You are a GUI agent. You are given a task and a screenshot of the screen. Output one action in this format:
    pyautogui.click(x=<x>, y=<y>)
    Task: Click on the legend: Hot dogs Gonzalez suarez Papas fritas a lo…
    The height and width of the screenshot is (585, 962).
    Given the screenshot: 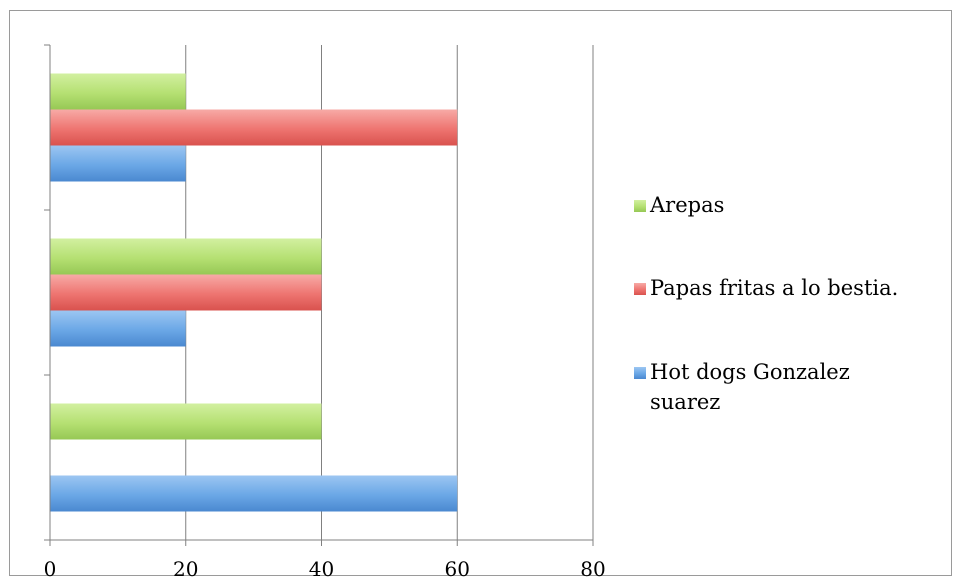 What is the action you would take?
    pyautogui.click(x=766, y=303)
    